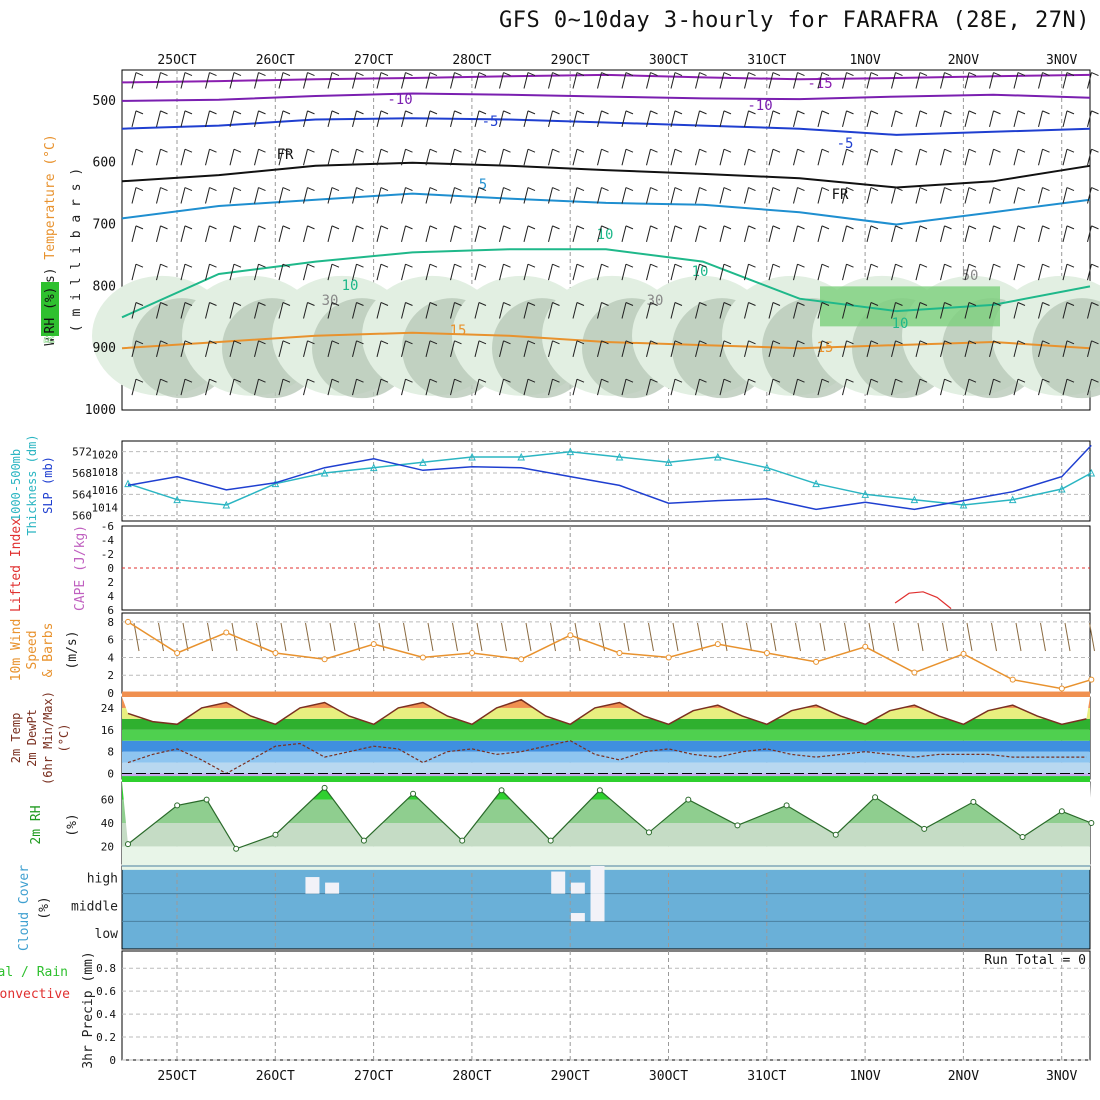 This screenshot has height=1100, width=1100. I want to click on thickness-marker, so click(619, 456).